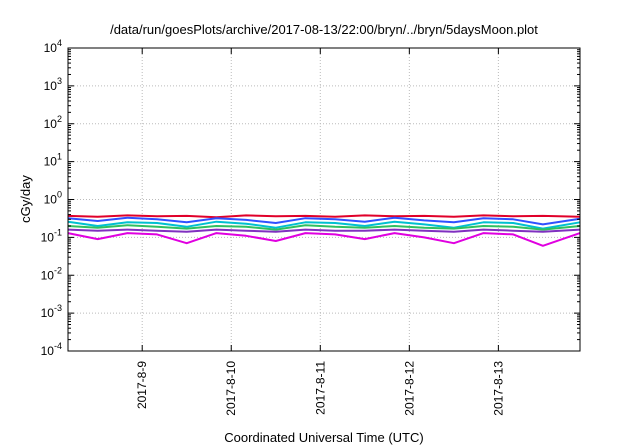  Describe the element at coordinates (53, 122) in the screenshot. I see `y-tick-label: 10²` at that location.